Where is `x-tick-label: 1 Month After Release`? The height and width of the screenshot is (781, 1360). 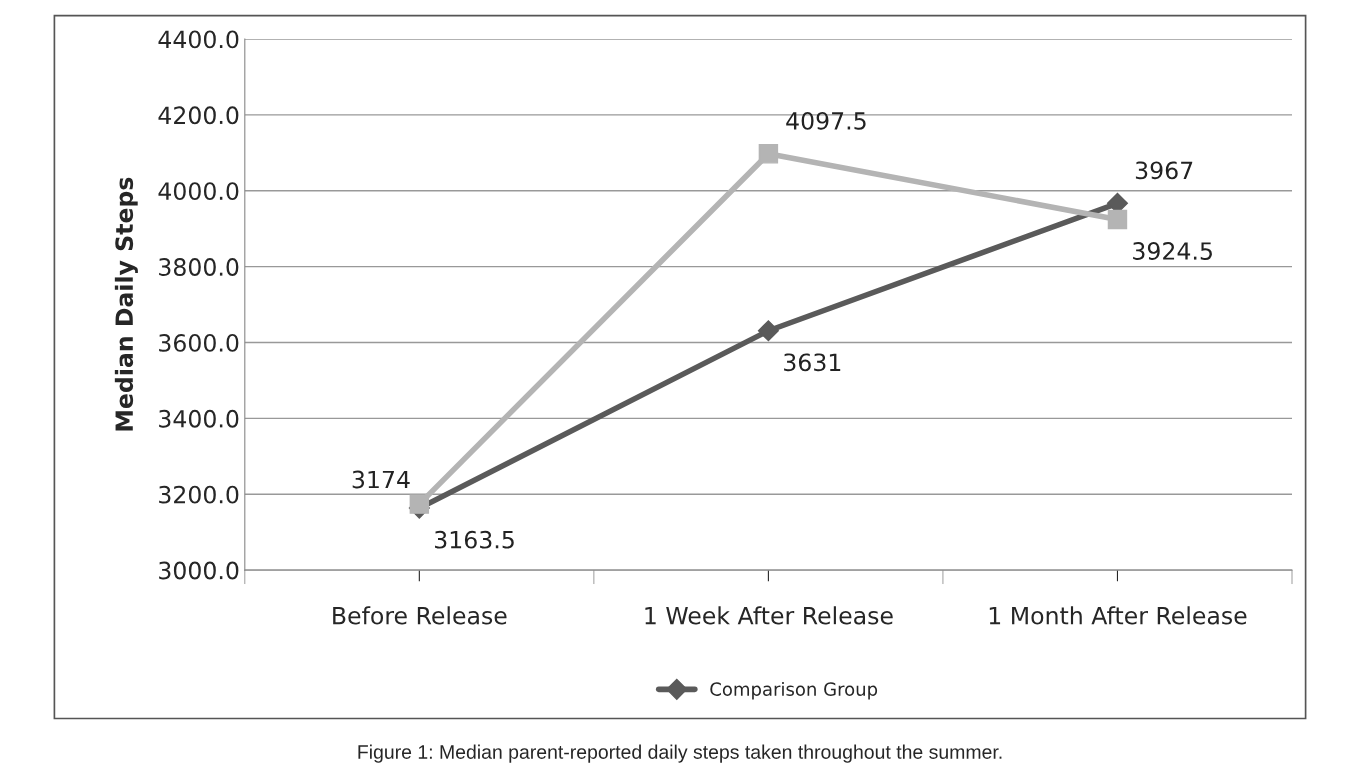 x-tick-label: 1 Month After Release is located at coordinates (1118, 615).